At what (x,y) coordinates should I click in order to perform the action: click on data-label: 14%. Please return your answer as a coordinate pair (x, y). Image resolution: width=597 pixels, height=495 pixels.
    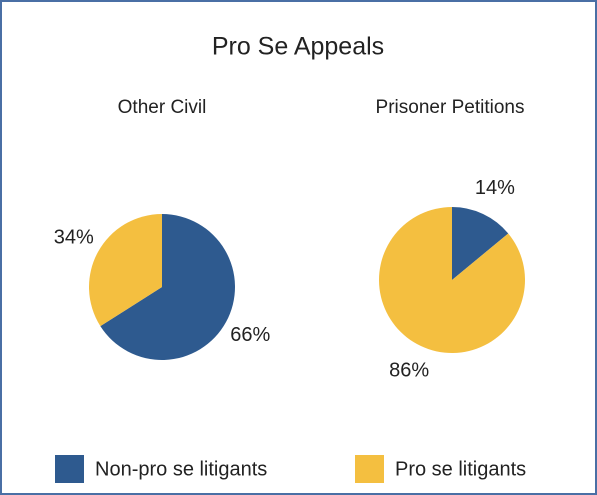
    Looking at the image, I should click on (495, 188).